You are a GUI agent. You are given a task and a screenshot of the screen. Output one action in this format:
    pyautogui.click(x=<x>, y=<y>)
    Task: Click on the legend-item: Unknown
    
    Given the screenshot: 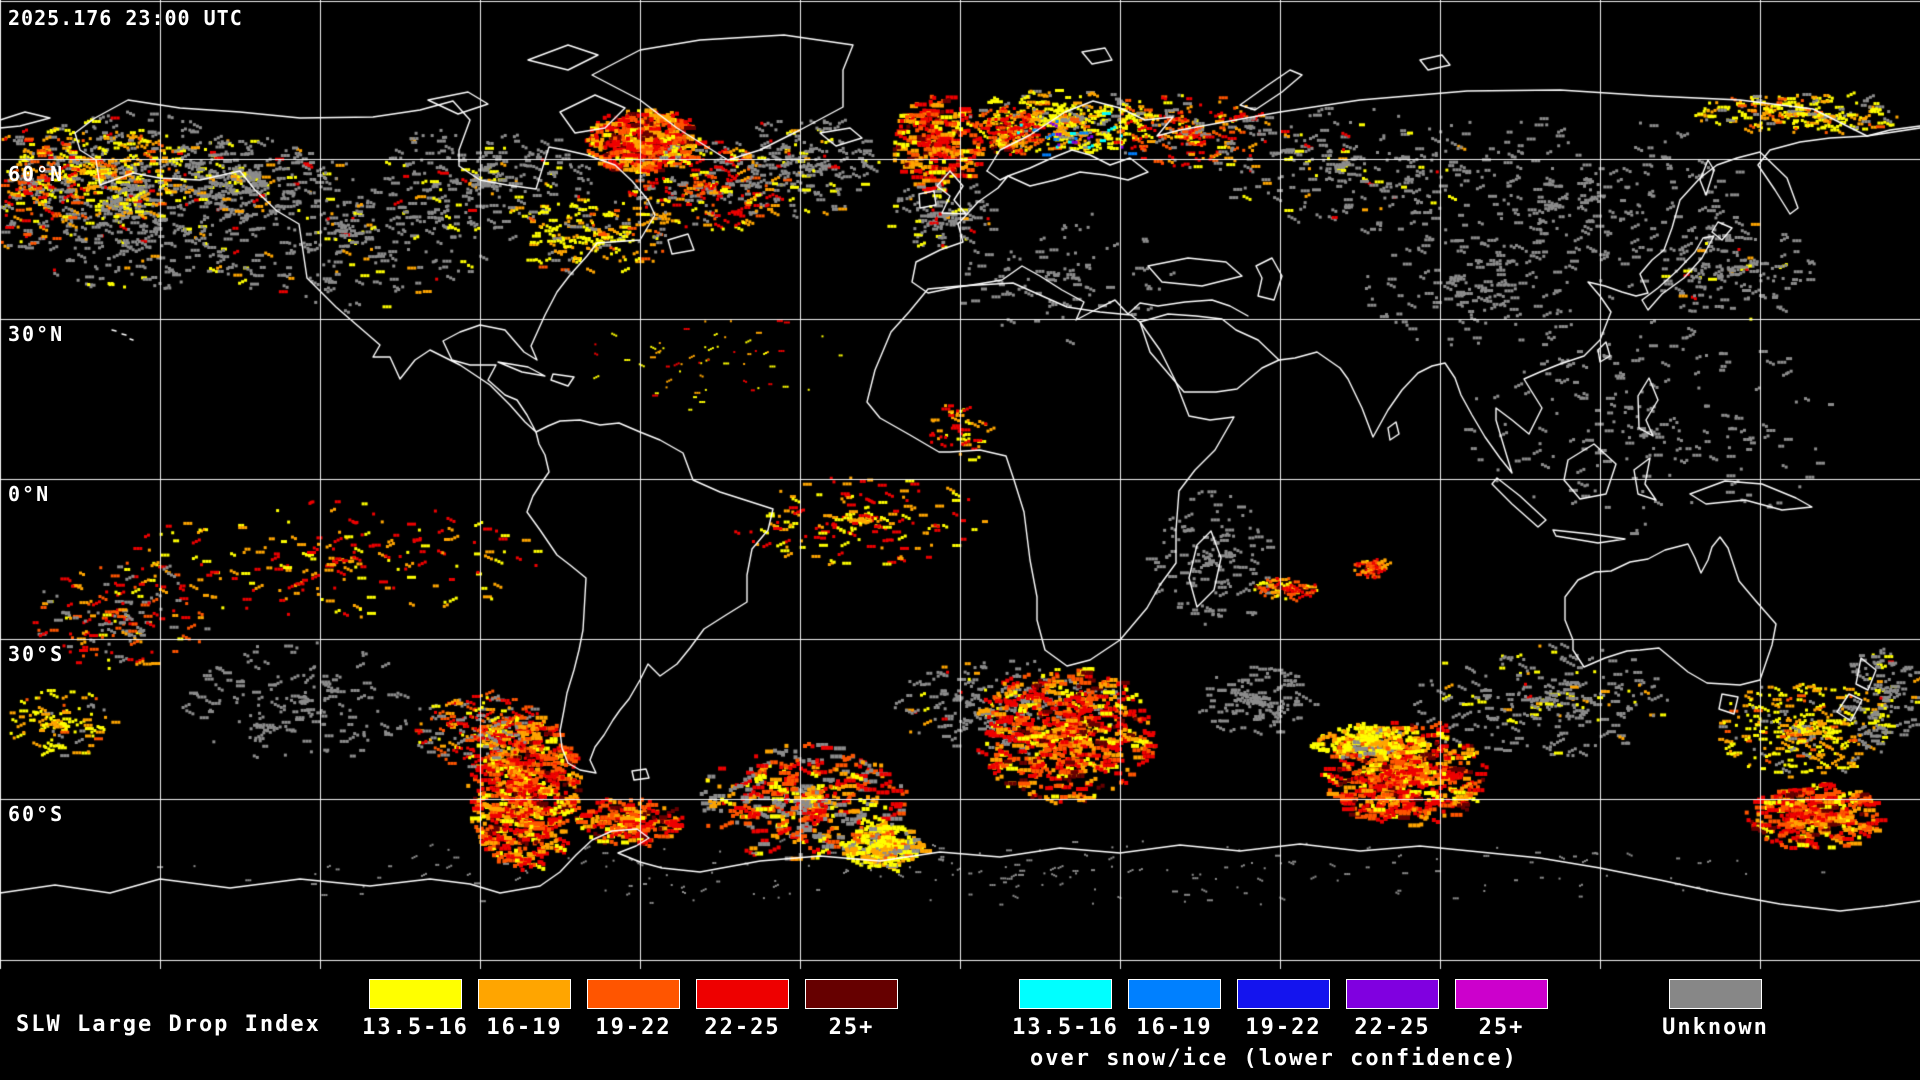 What is the action you would take?
    pyautogui.click(x=1714, y=1009)
    